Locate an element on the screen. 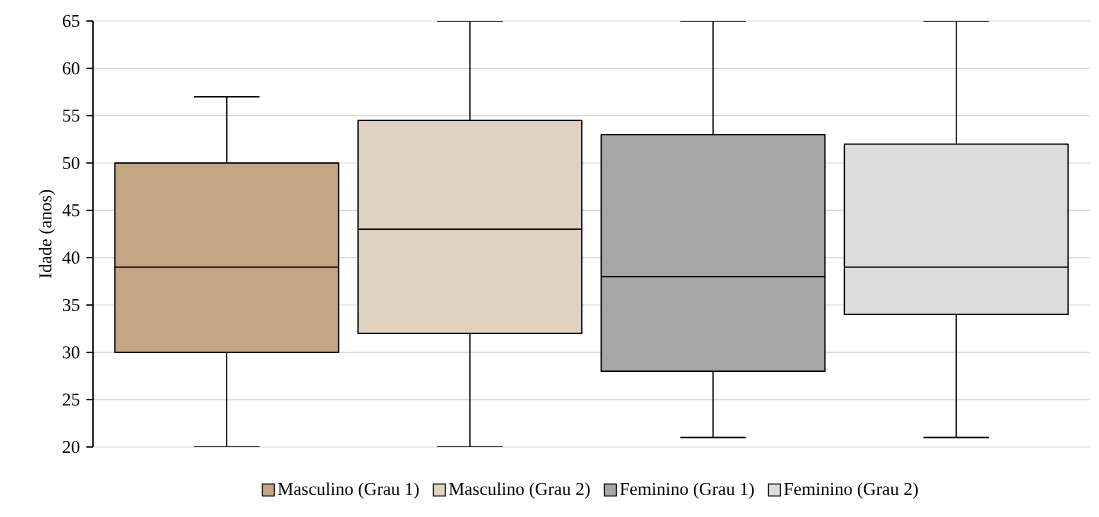 Image resolution: width=1099 pixels, height=517 pixels. y-tick-label: 40 is located at coordinates (71, 257).